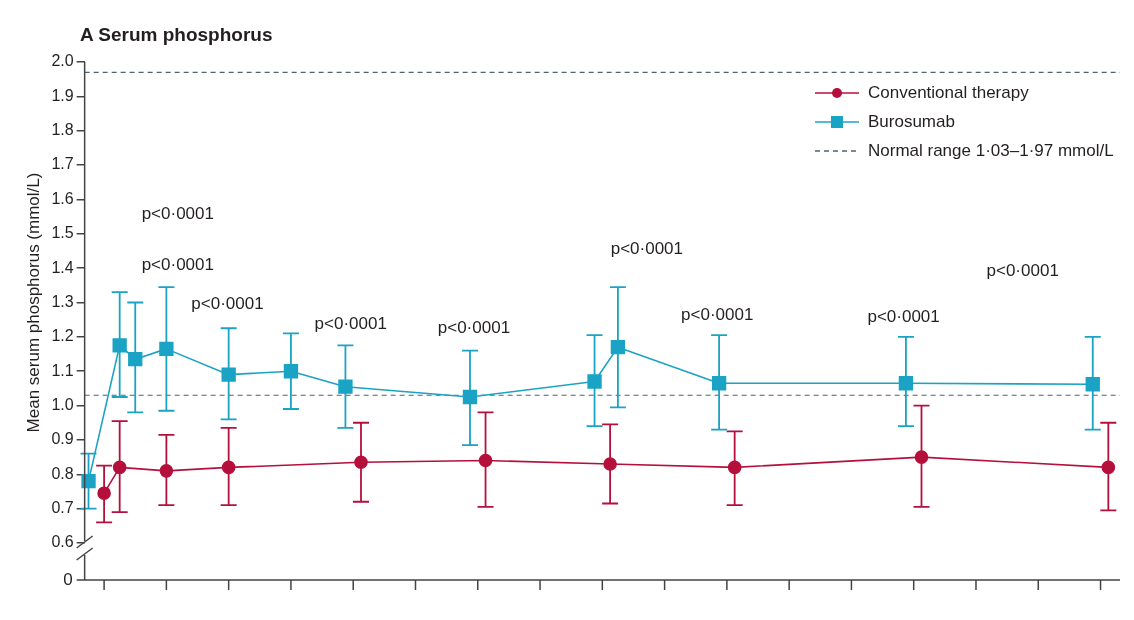 The height and width of the screenshot is (620, 1134). What do you see at coordinates (62, 198) in the screenshot?
I see `y-tick-label: 1.6` at bounding box center [62, 198].